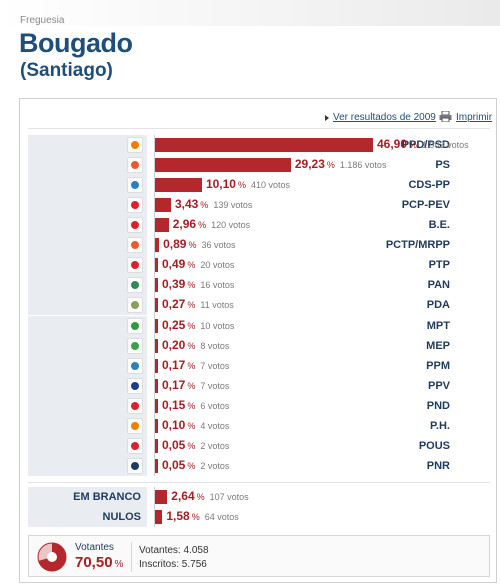 This screenshot has width=500, height=587. What do you see at coordinates (417, 245) in the screenshot?
I see `party-name: PCTP/MRPP` at bounding box center [417, 245].